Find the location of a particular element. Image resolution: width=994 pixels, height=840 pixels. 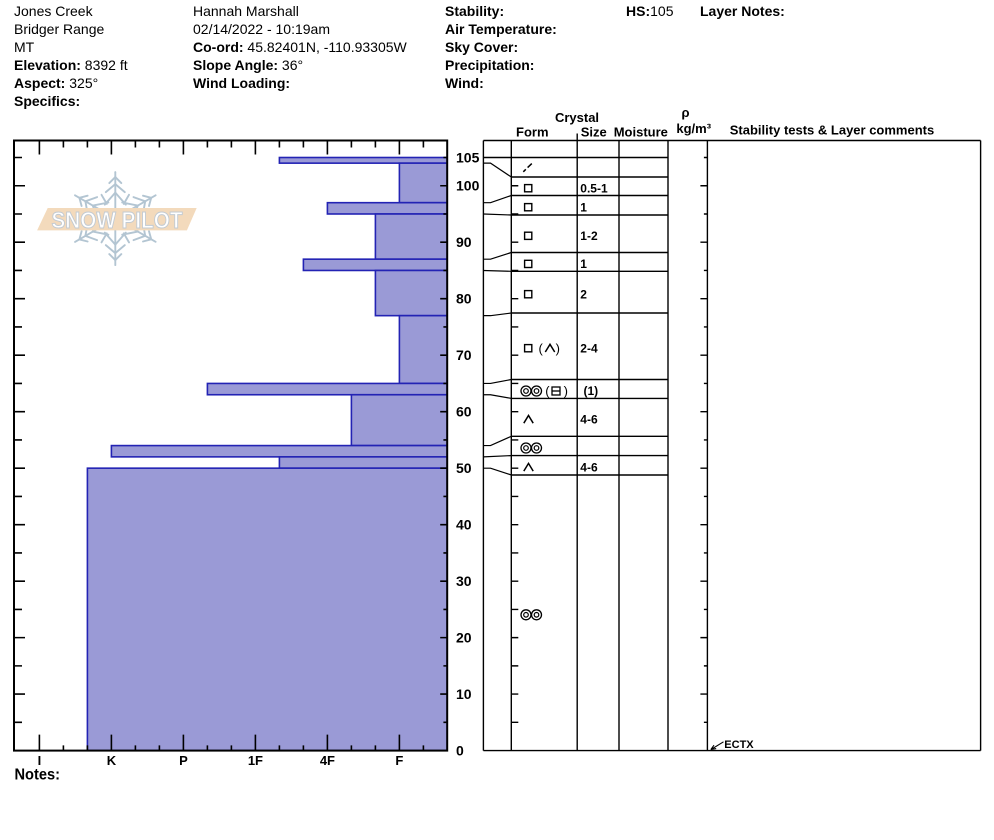

svg-text: Sky Cover: is located at coordinates (481, 47).